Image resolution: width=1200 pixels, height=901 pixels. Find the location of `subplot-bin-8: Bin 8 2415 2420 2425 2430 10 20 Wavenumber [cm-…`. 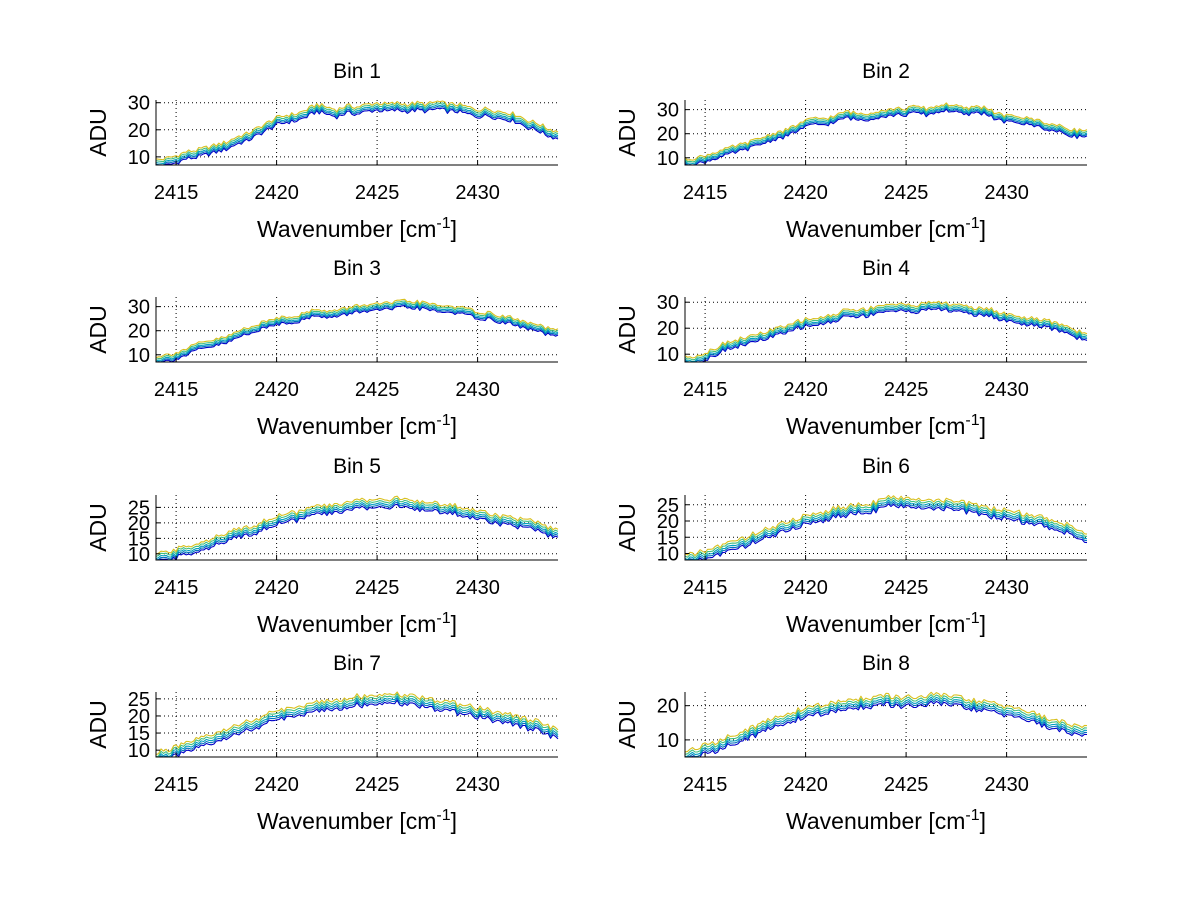

subplot-bin-8: Bin 8 2415 2420 2425 2430 10 20 Wavenumber [cm-… is located at coordinates (851, 743).